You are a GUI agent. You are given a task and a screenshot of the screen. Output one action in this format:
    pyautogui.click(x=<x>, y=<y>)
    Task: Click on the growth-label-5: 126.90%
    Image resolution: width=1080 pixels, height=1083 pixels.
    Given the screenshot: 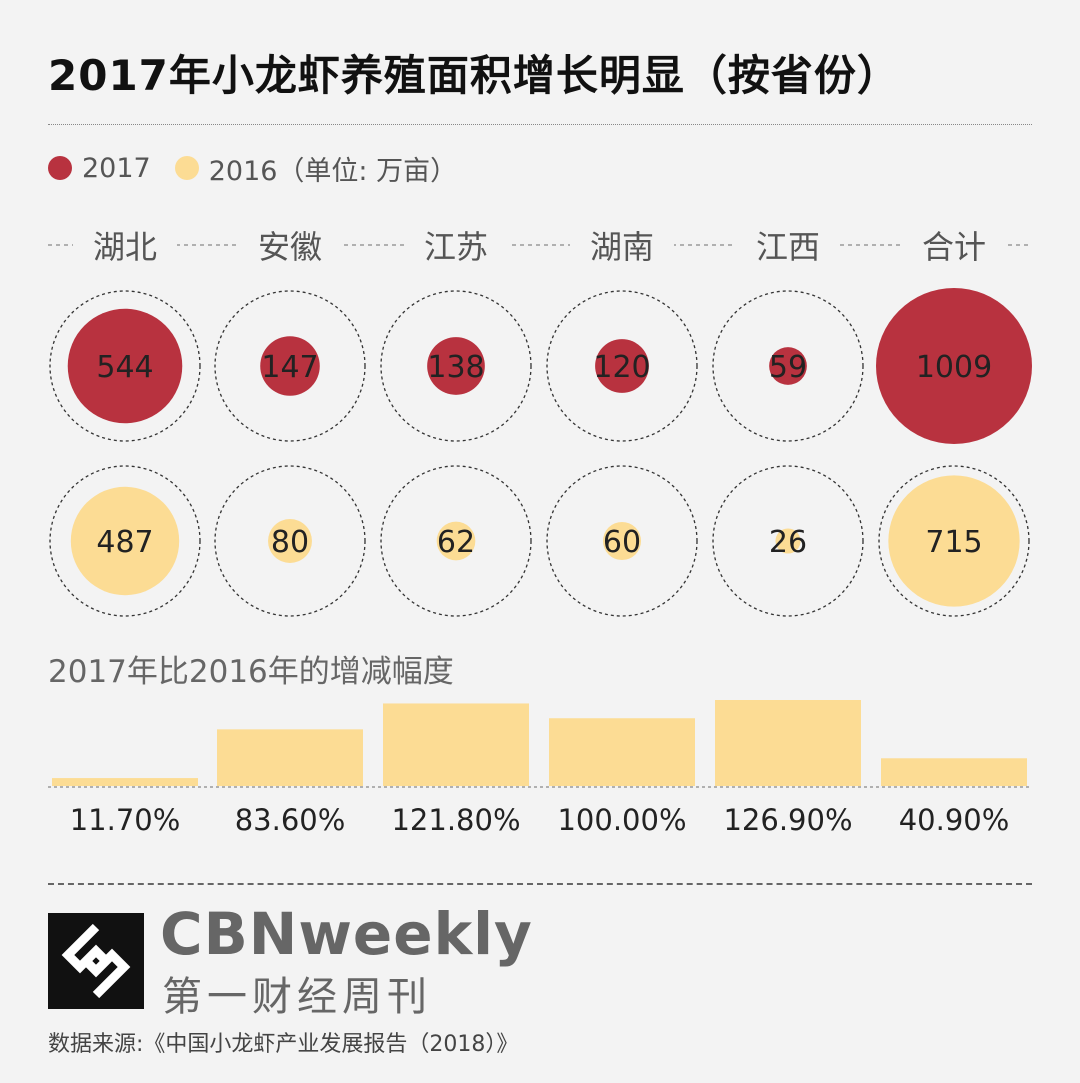 What is the action you would take?
    pyautogui.click(x=787, y=820)
    